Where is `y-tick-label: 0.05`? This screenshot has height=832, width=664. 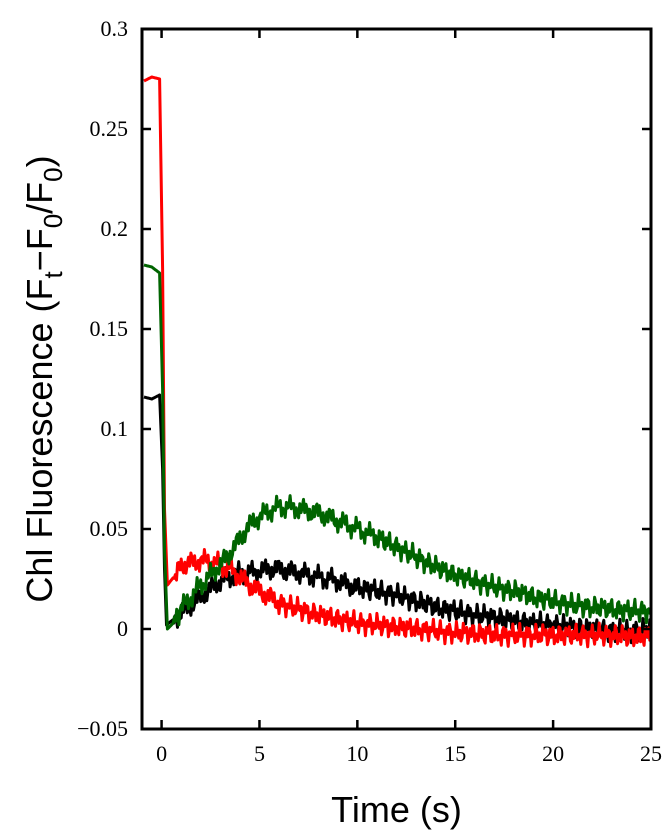 y-tick-label: 0.05 is located at coordinates (109, 528).